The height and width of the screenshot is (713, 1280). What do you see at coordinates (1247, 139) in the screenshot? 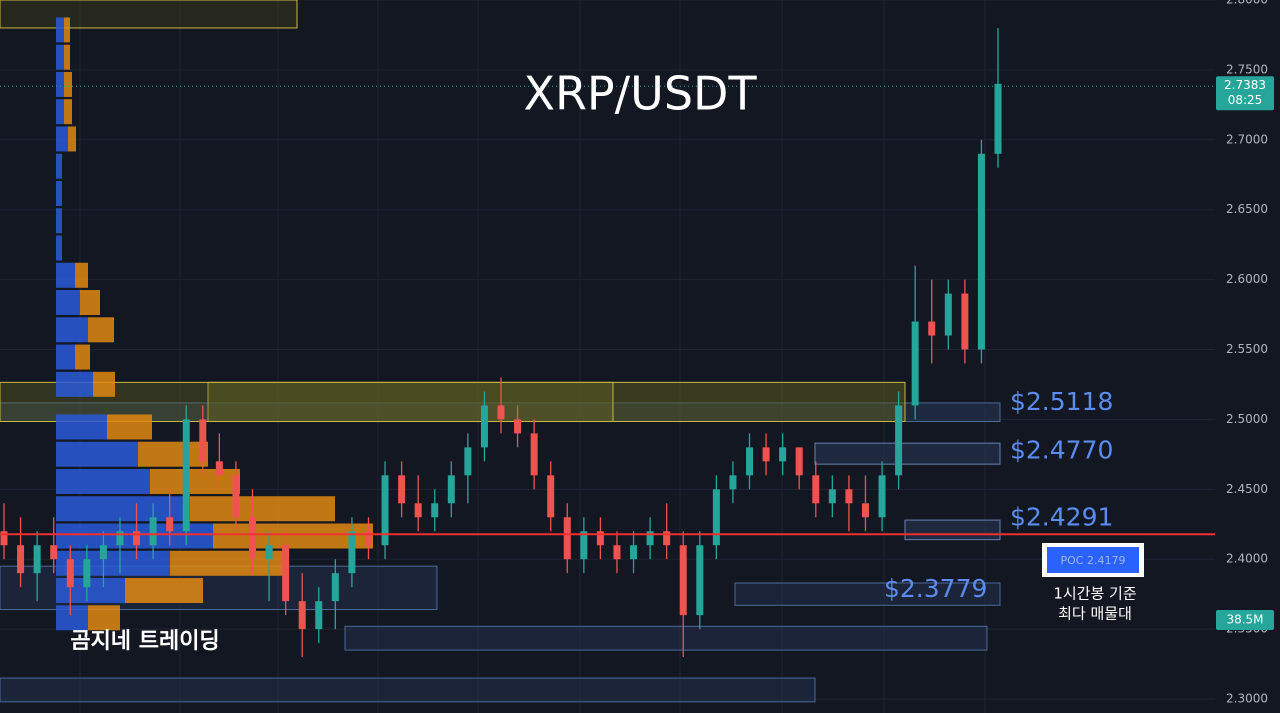
I see `y-tick-label: 2.7000` at bounding box center [1247, 139].